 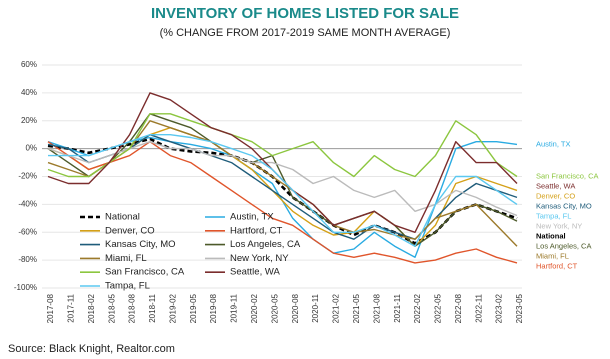 What do you see at coordinates (397, 307) in the screenshot?
I see `x-tick-label: 2021-11` at bounding box center [397, 307].